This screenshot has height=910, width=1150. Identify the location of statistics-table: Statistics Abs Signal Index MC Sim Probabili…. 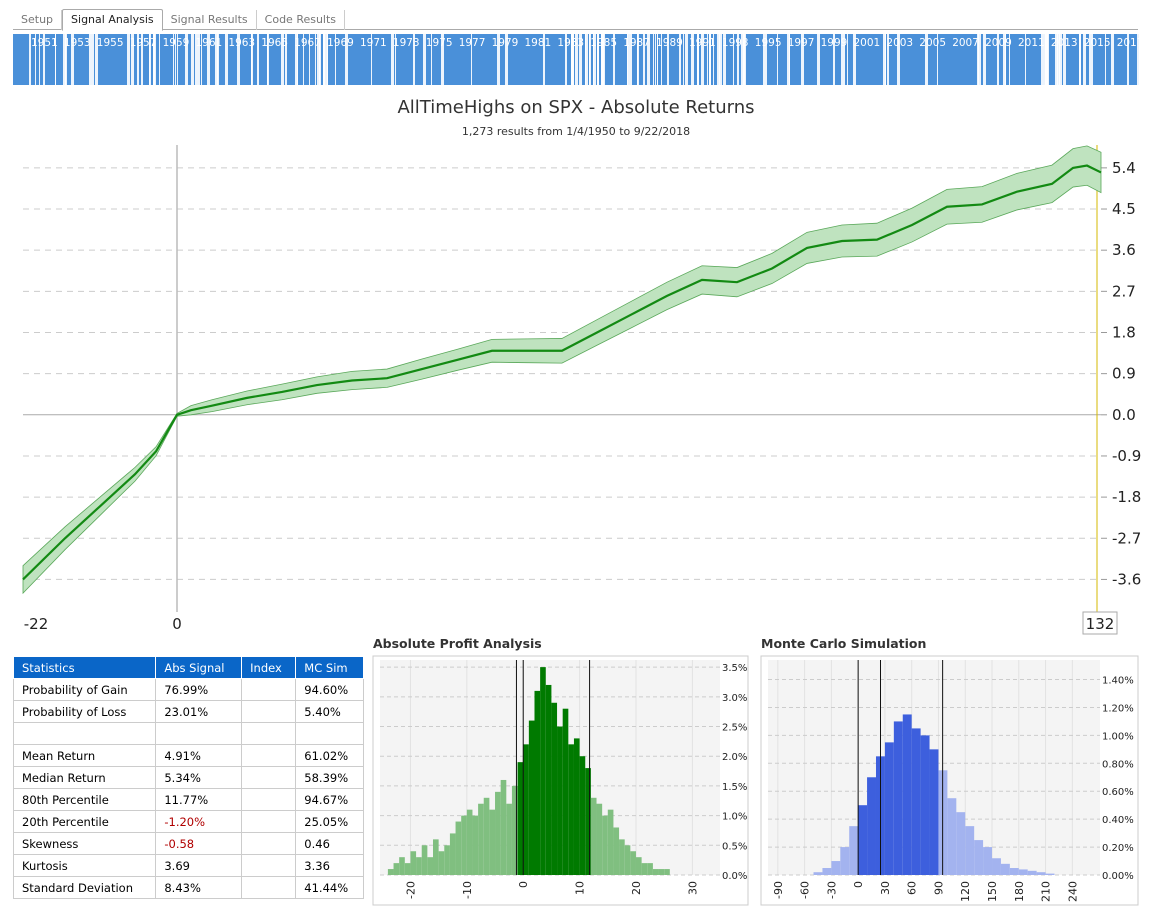
(188, 777).